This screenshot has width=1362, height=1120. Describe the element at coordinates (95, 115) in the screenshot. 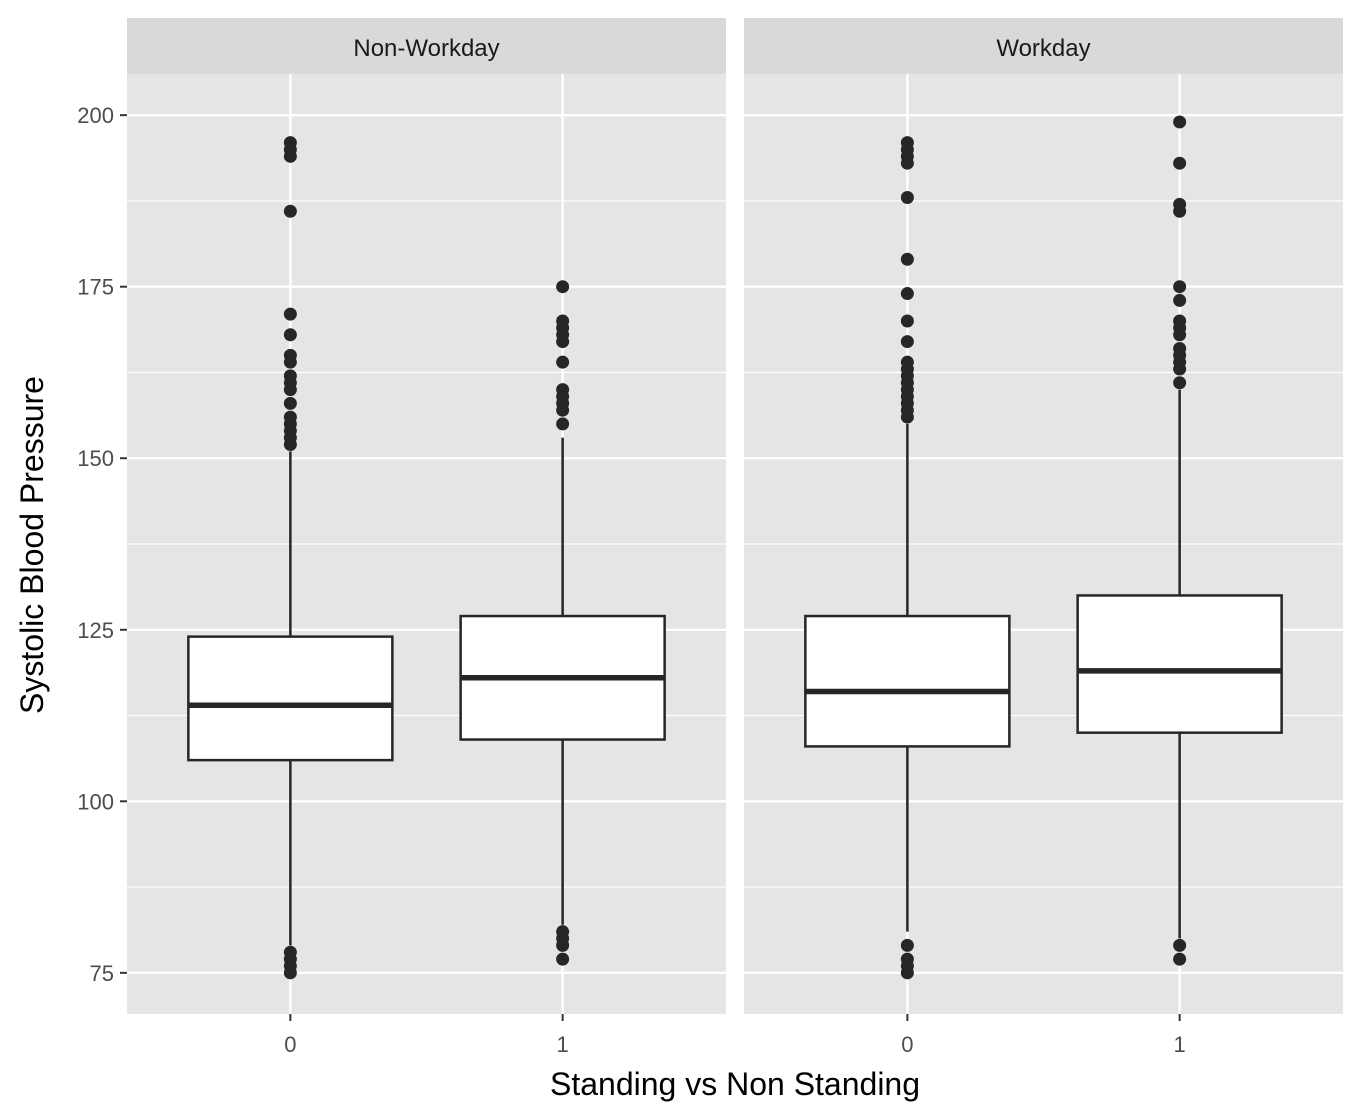

I see `y-tick-label: 200` at that location.